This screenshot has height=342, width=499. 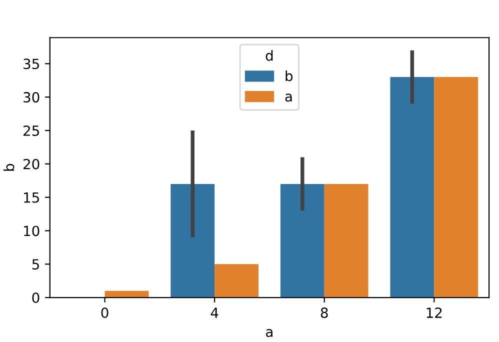 What do you see at coordinates (35, 264) in the screenshot?
I see `y-tick-label: 5` at bounding box center [35, 264].